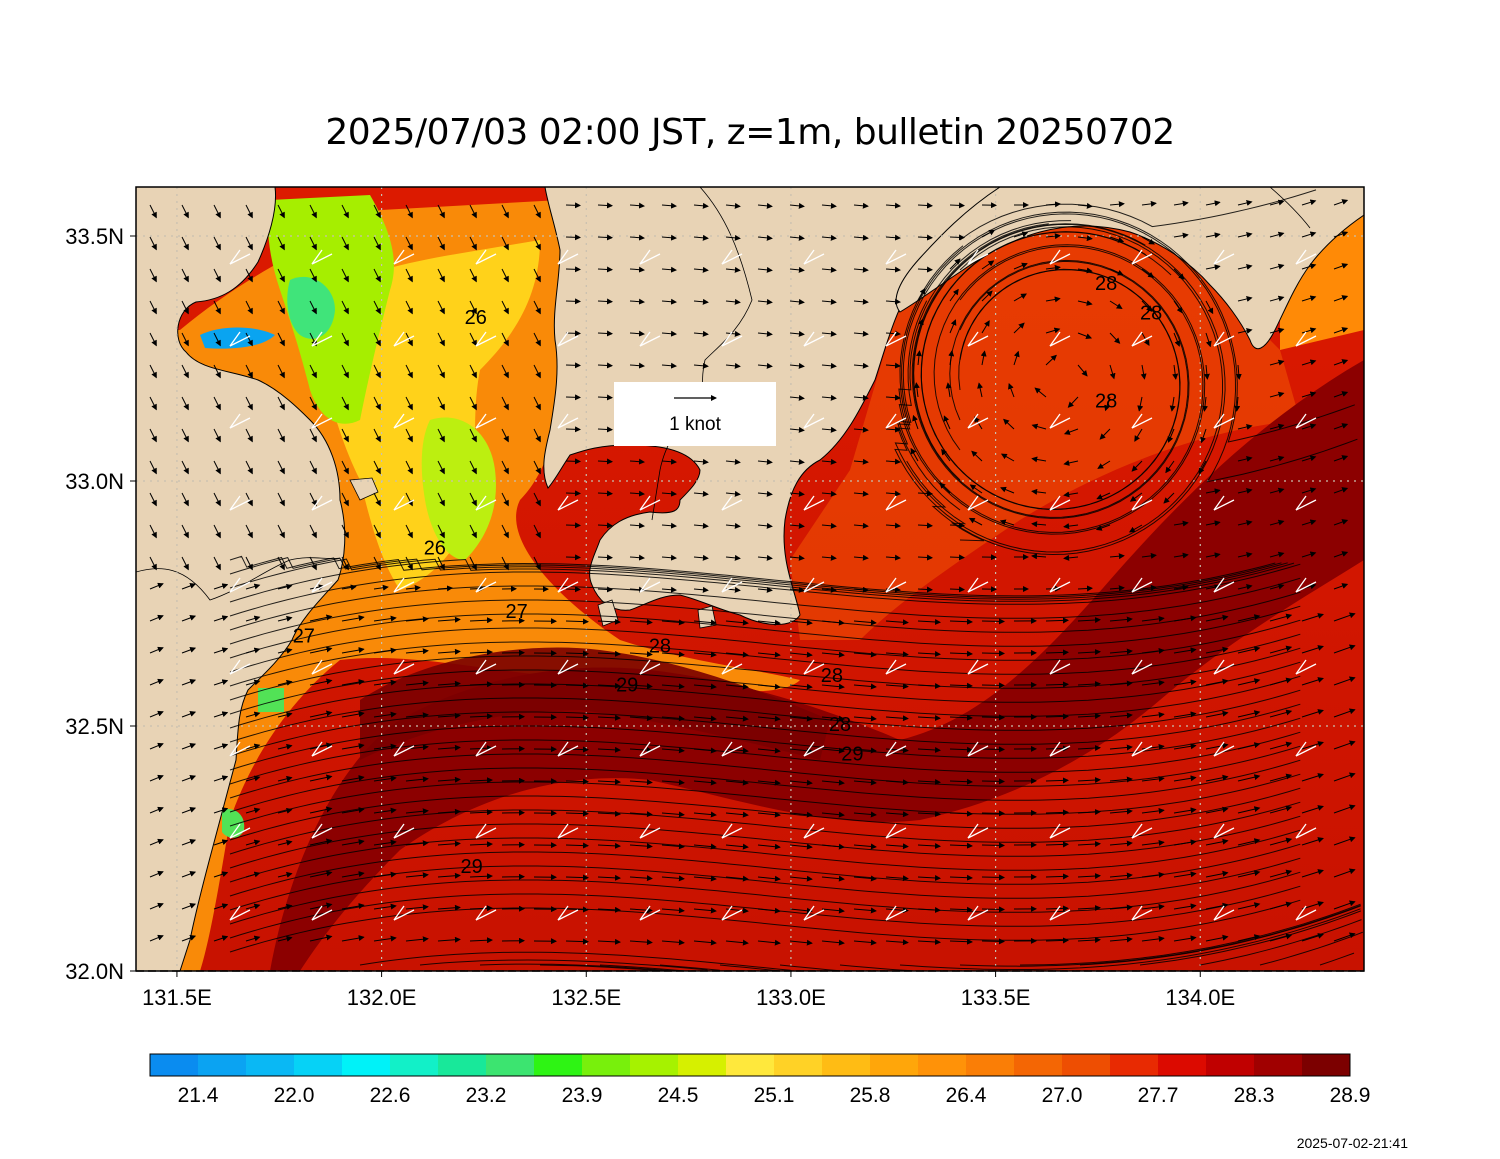  I want to click on lon-tick-label: 132.0E, so click(382, 997).